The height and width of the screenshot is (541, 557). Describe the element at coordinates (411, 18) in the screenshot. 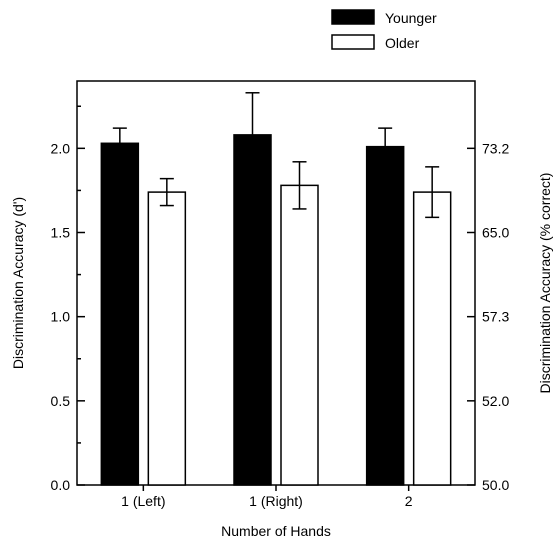

I see `legend-label-younger: Younger` at that location.